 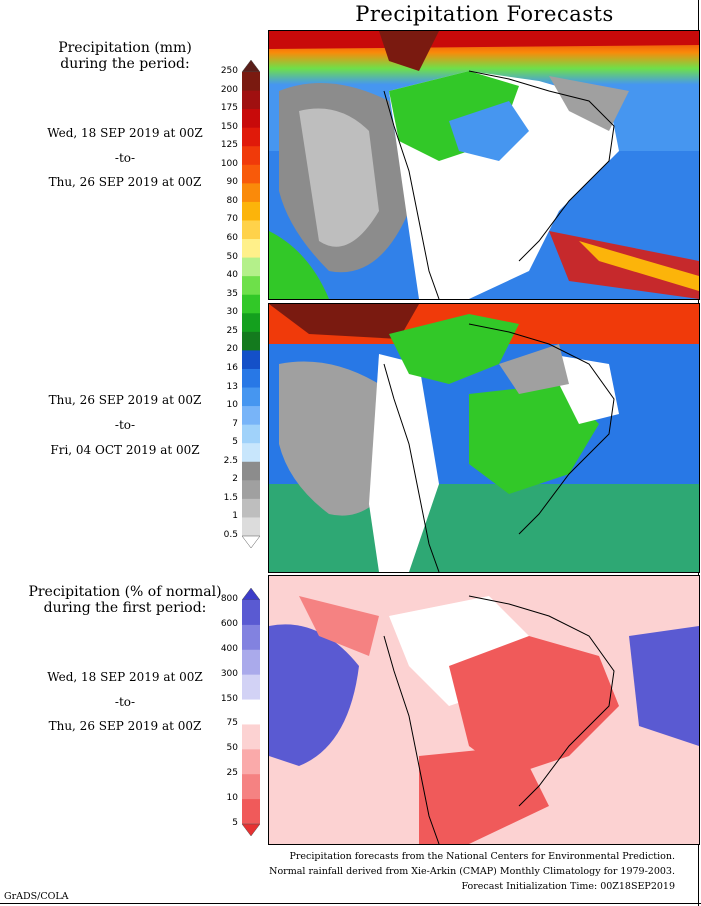 I want to click on period2-start: Thu, 26 SEP 2019 at 00Z, so click(x=125, y=400).